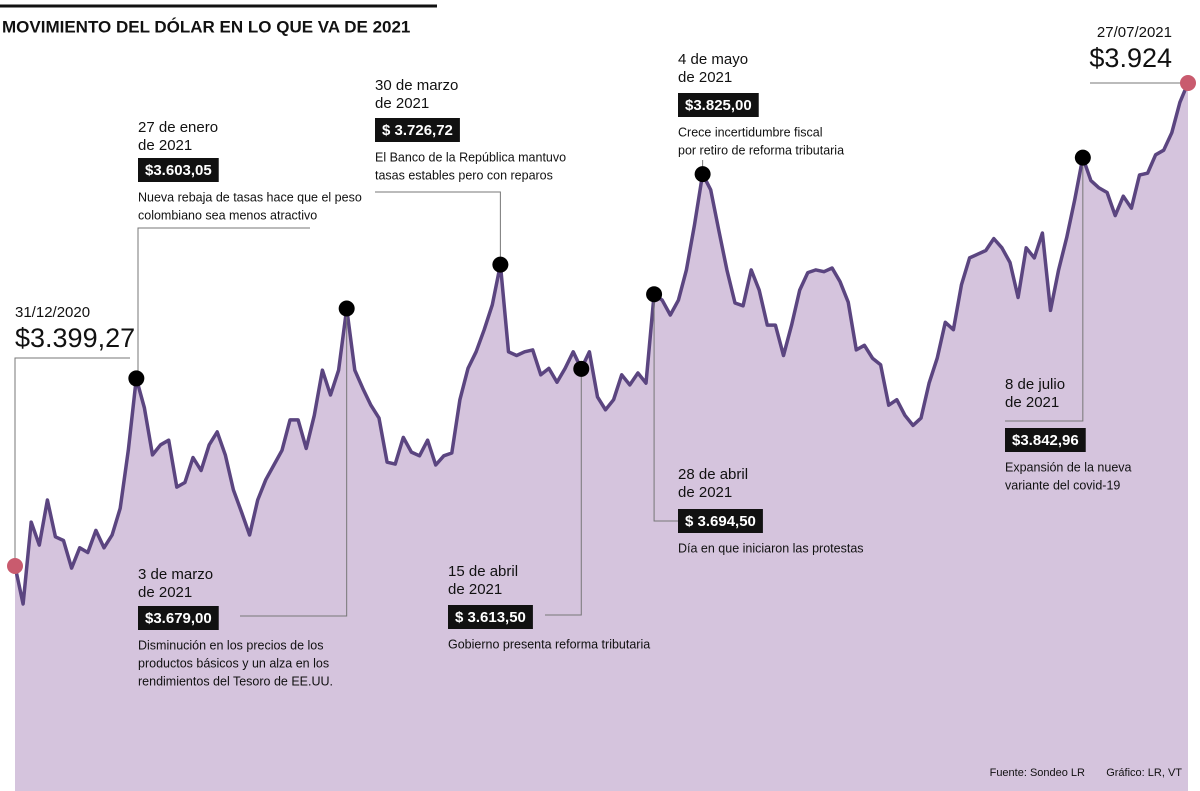 The image size is (1200, 791). What do you see at coordinates (1130, 58) in the screenshot?
I see `annotation-value: $3.924` at bounding box center [1130, 58].